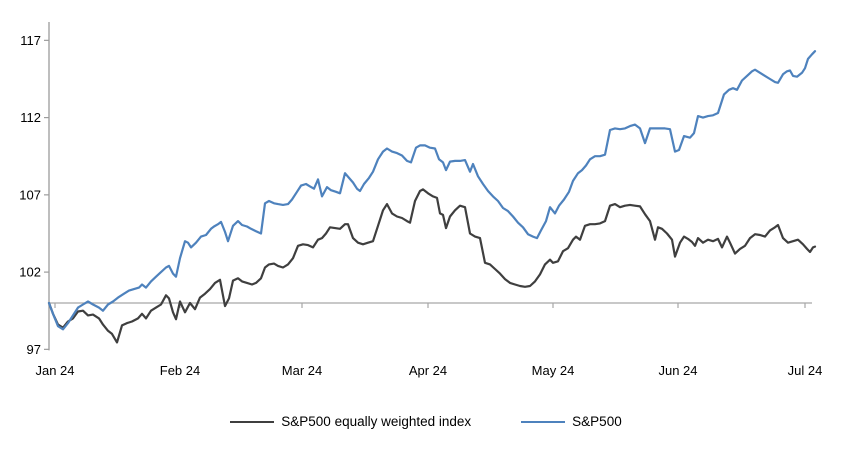 The image size is (852, 453). I want to click on y-axis-tick-label: 97, so click(34, 349).